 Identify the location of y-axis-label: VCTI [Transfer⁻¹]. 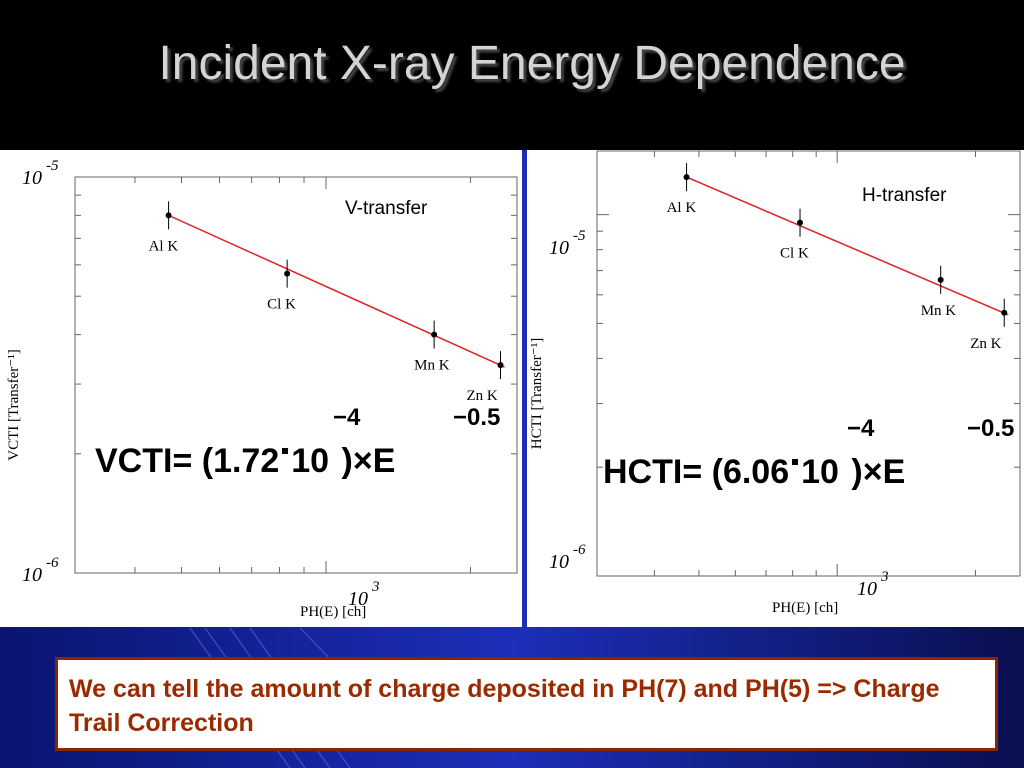
(14, 404).